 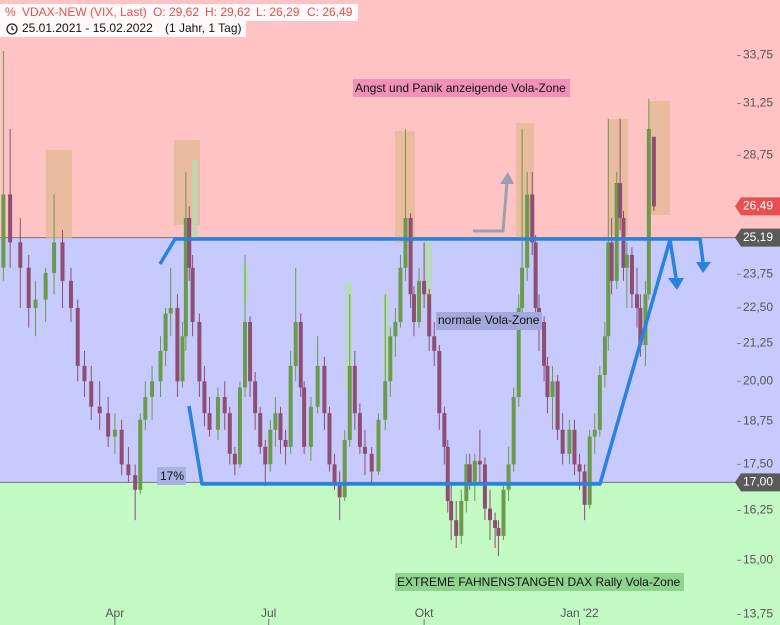 I want to click on ohlc-label: L: 26,29, so click(x=278, y=12).